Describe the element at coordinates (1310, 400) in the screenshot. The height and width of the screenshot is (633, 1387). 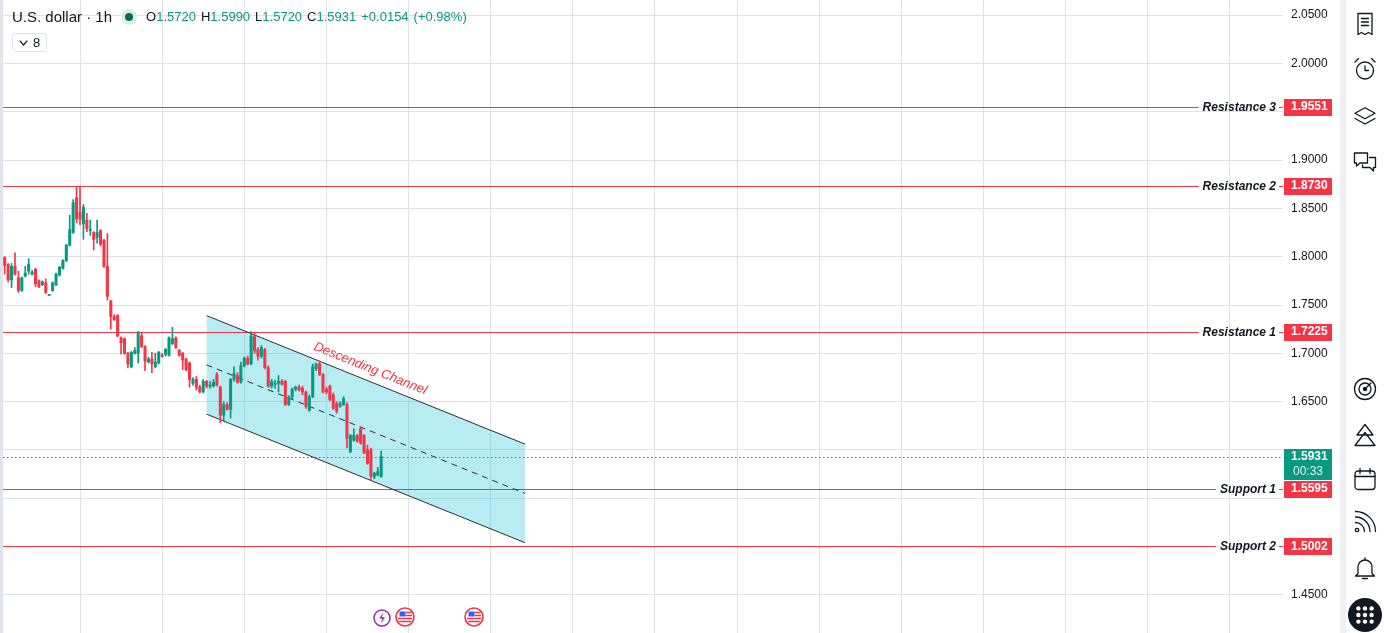
I see `y-tick-label: 1.6500` at that location.